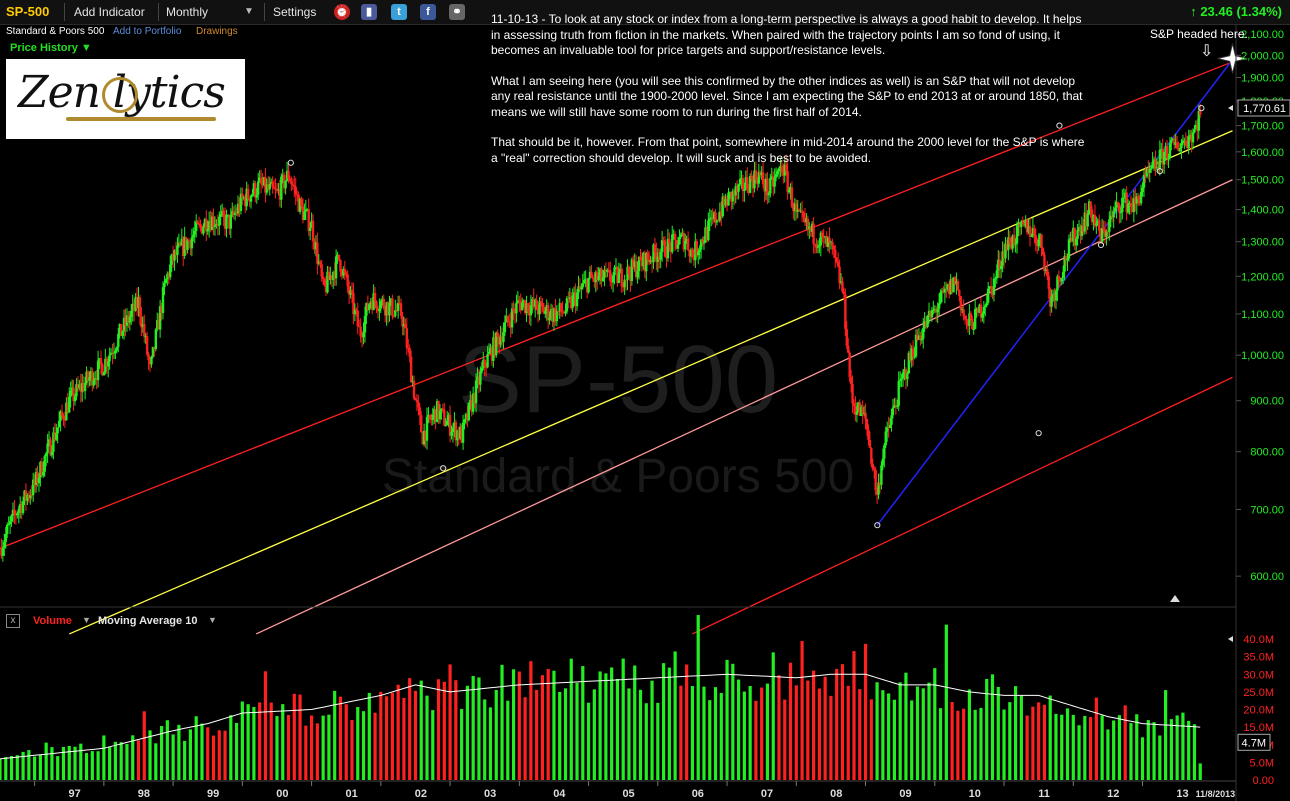  What do you see at coordinates (457, 12) in the screenshot?
I see `share-icon: ⚭` at bounding box center [457, 12].